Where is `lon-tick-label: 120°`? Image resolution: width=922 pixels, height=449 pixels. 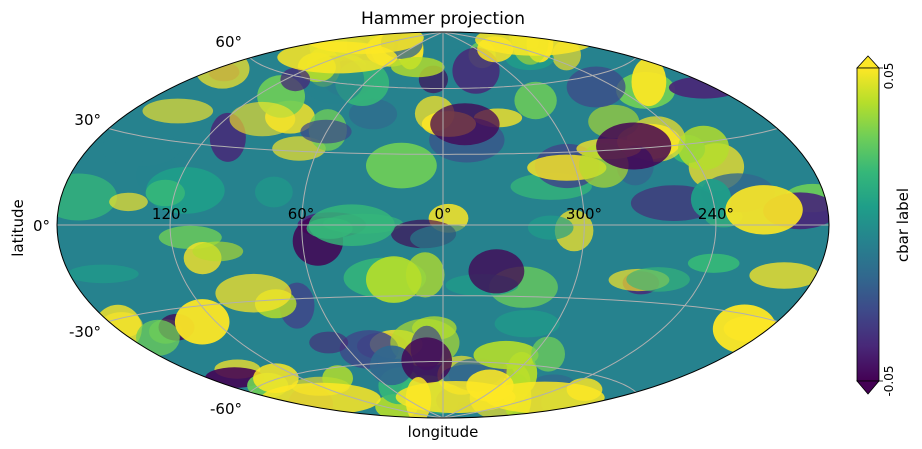
lon-tick-label: 120° is located at coordinates (170, 214).